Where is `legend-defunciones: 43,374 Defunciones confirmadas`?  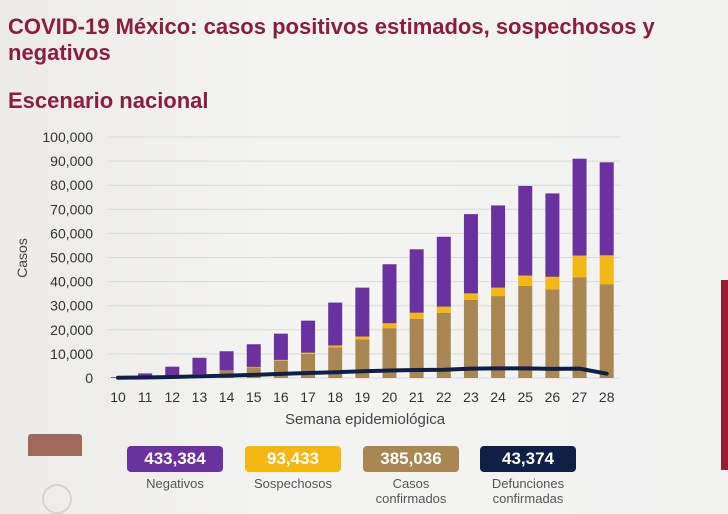 legend-defunciones: 43,374 Defunciones confirmadas is located at coordinates (528, 476).